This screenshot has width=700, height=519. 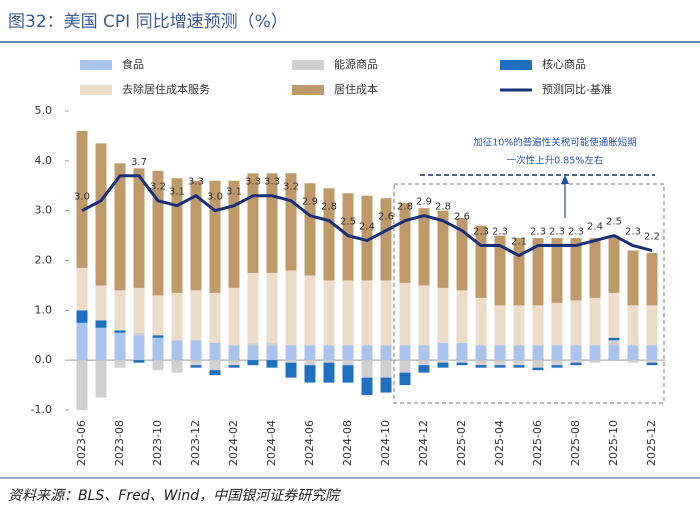 I want to click on value-label: 2.6, so click(x=462, y=217).